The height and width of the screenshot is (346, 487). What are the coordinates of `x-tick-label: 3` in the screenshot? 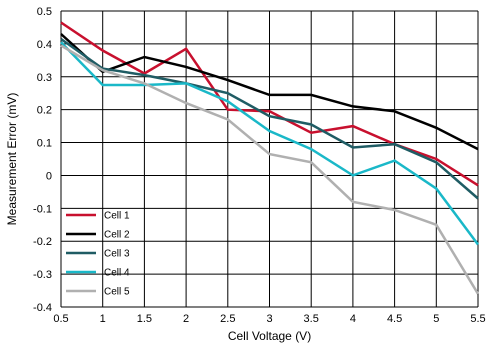 It's located at (269, 319).